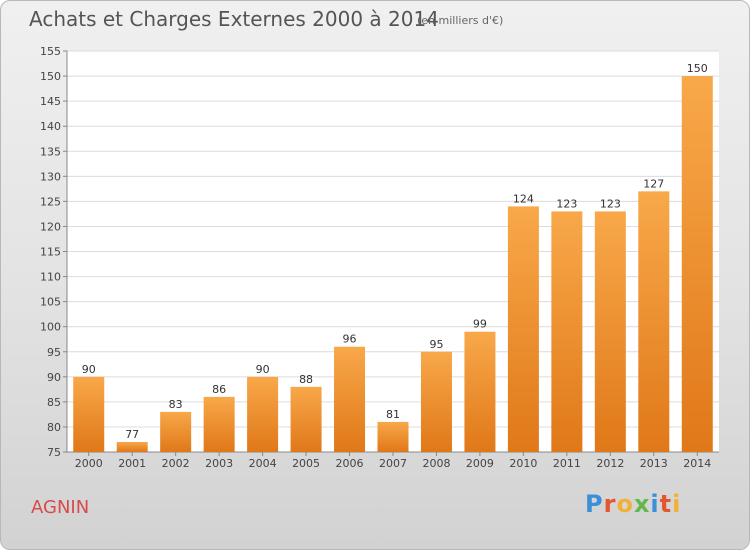  I want to click on y-tick-label: 145, so click(50, 101).